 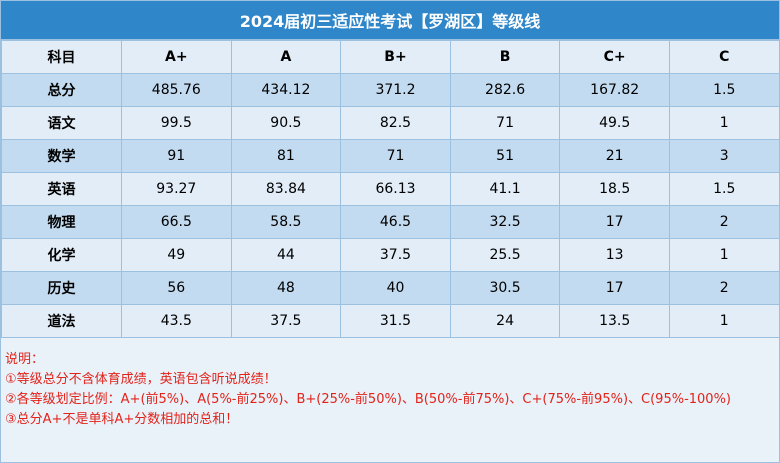 I want to click on grade-cell: 58.5, so click(x=286, y=222).